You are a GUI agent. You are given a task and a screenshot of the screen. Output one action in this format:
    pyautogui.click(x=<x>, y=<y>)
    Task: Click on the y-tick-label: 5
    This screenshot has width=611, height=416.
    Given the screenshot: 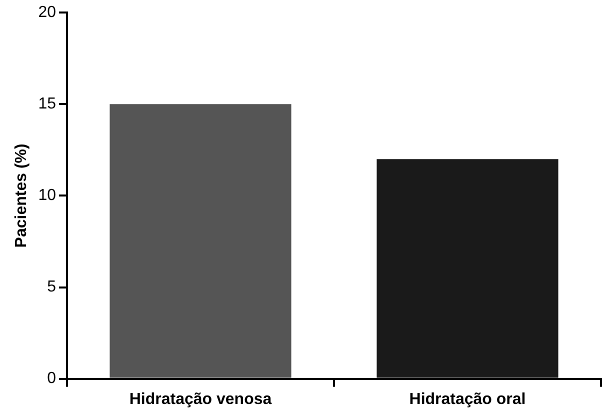 What is the action you would take?
    pyautogui.click(x=51, y=287)
    